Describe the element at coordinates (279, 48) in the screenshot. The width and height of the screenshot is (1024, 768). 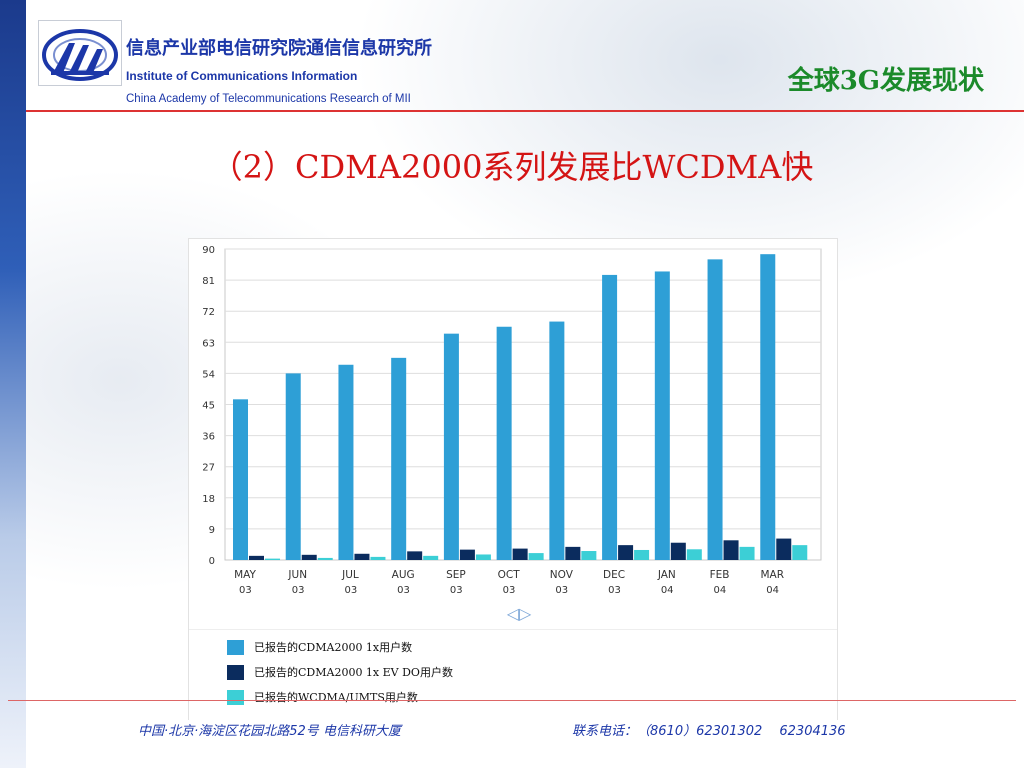
I see `org-name-chinese: 信息产业部电信研究院通信信息研究所` at that location.